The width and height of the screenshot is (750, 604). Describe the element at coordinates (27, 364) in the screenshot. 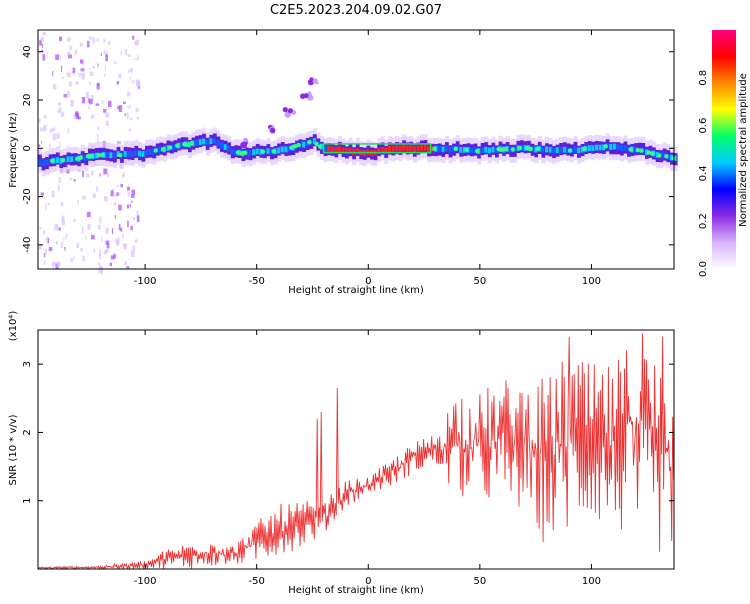

I see `snr-y-tick-label: 3` at that location.